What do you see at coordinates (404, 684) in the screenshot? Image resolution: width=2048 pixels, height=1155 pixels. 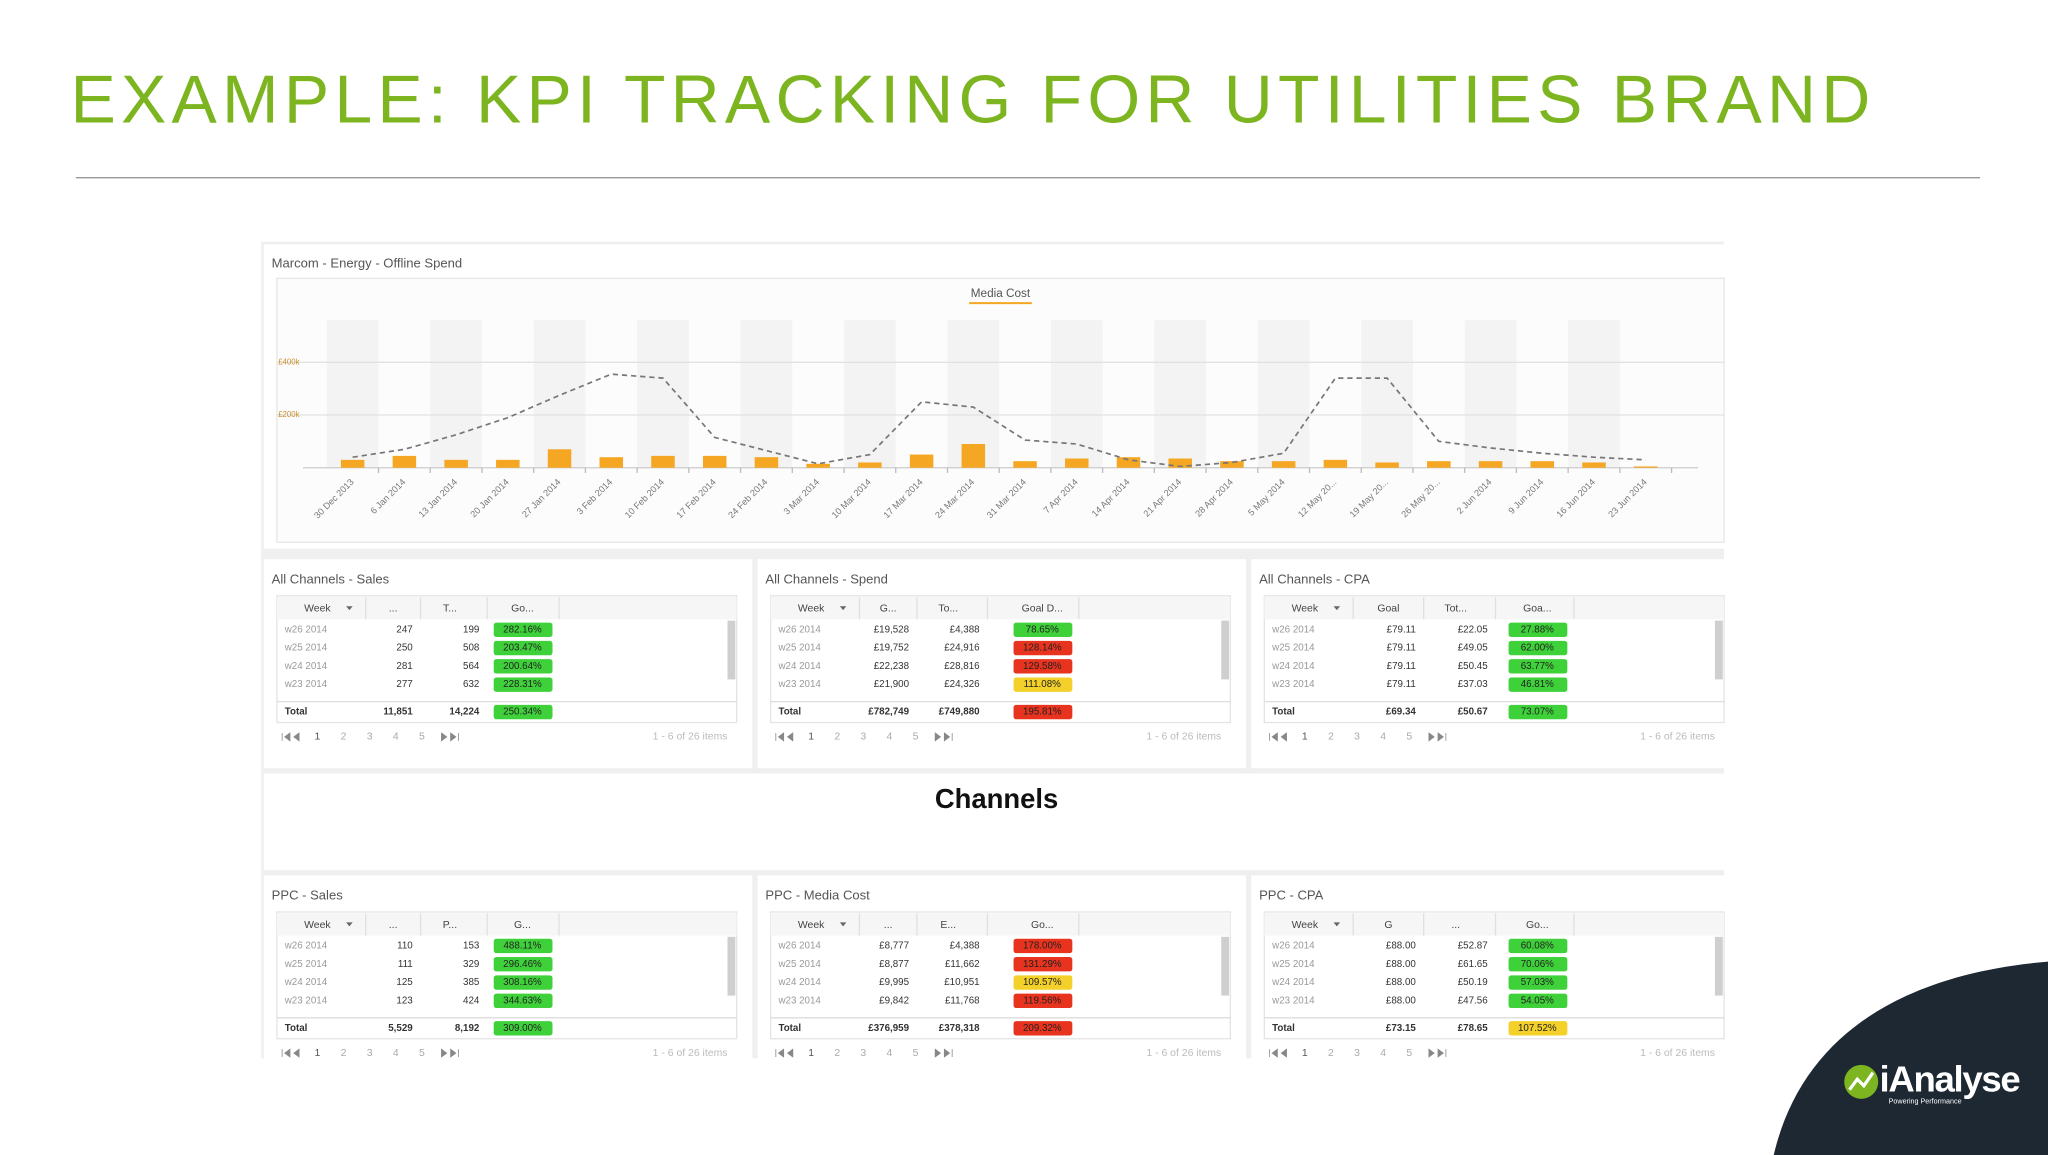 I see `value-cell: 277` at bounding box center [404, 684].